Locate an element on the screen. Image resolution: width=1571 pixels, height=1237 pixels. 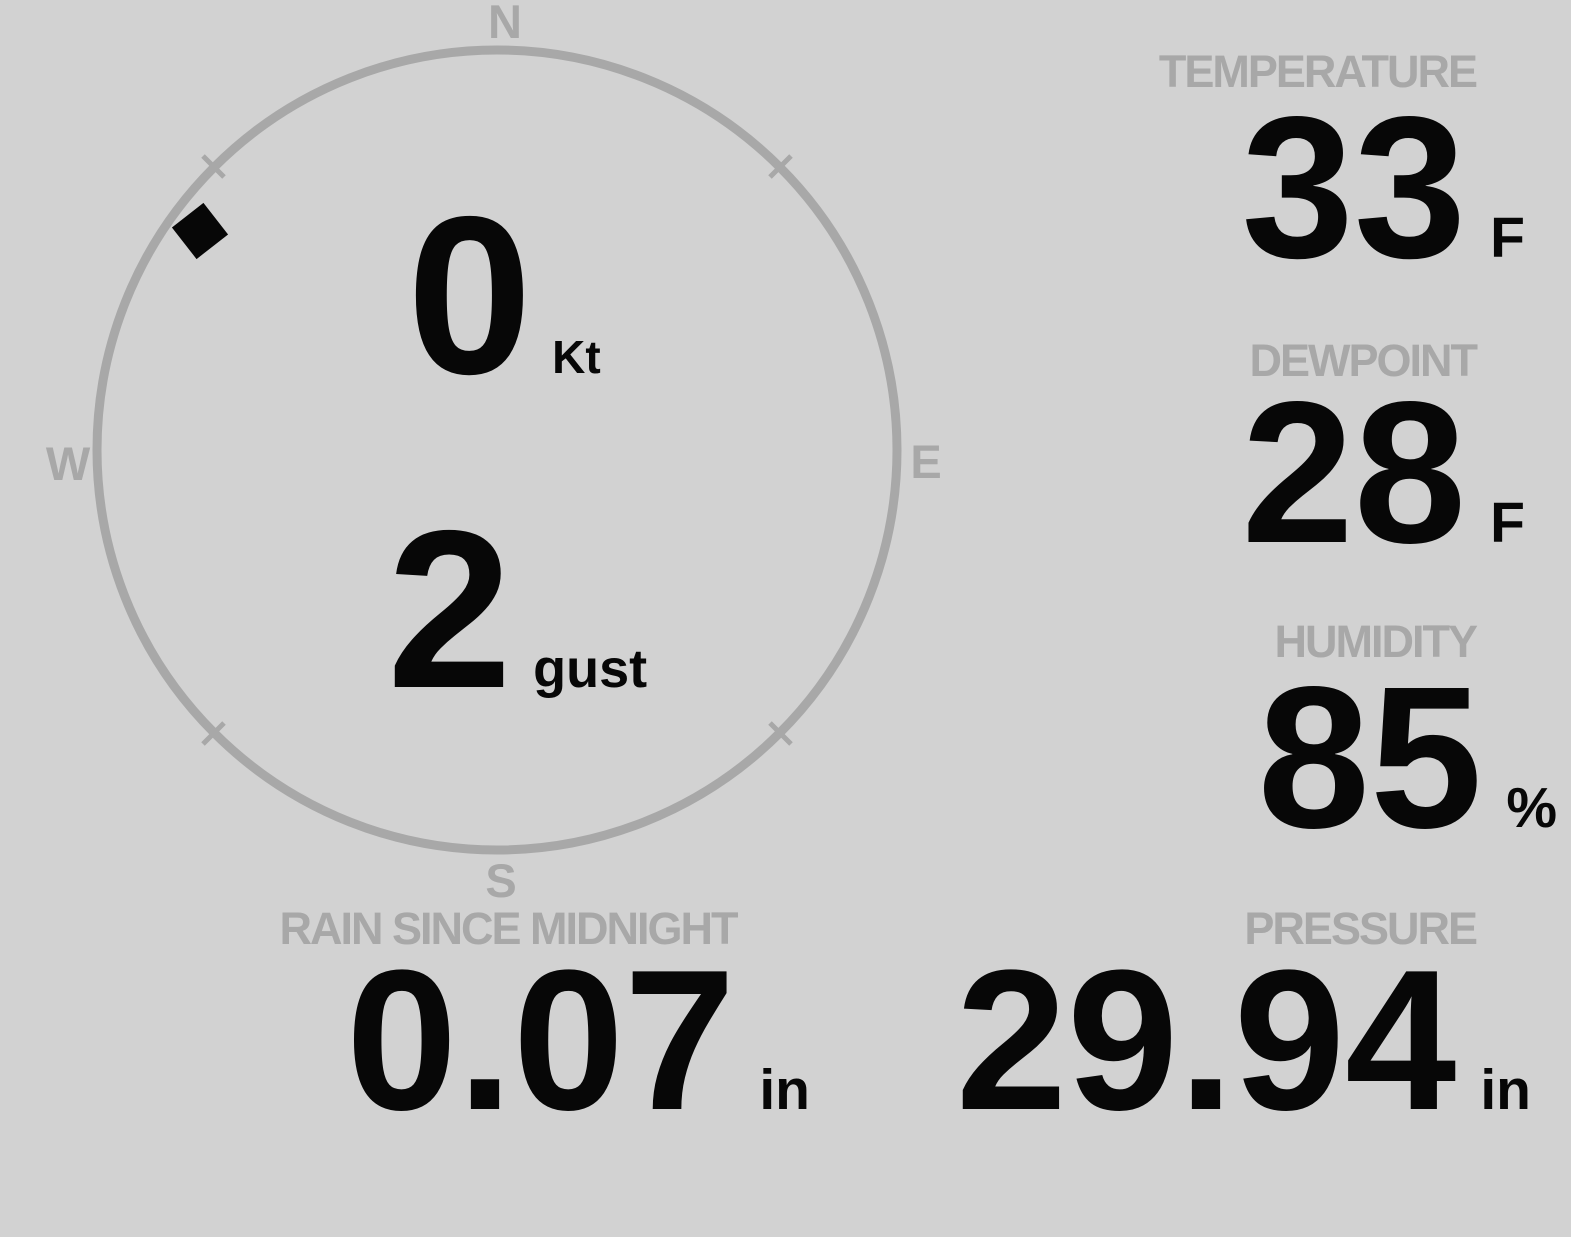
cardinal-east-label: E is located at coordinates (926, 461).